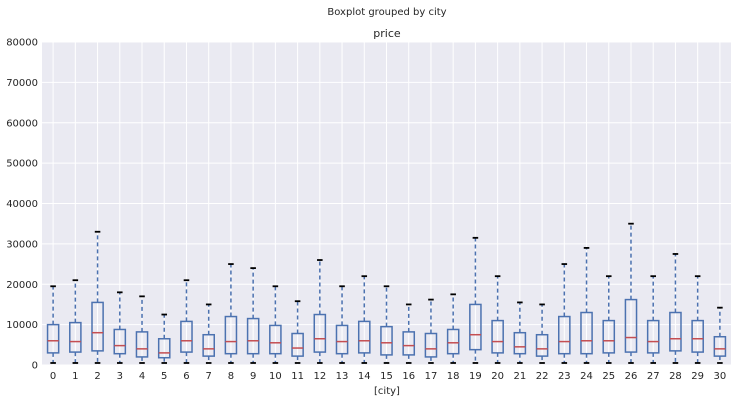  What do you see at coordinates (142, 376) in the screenshot?
I see `x-tick-label: 4` at bounding box center [142, 376].